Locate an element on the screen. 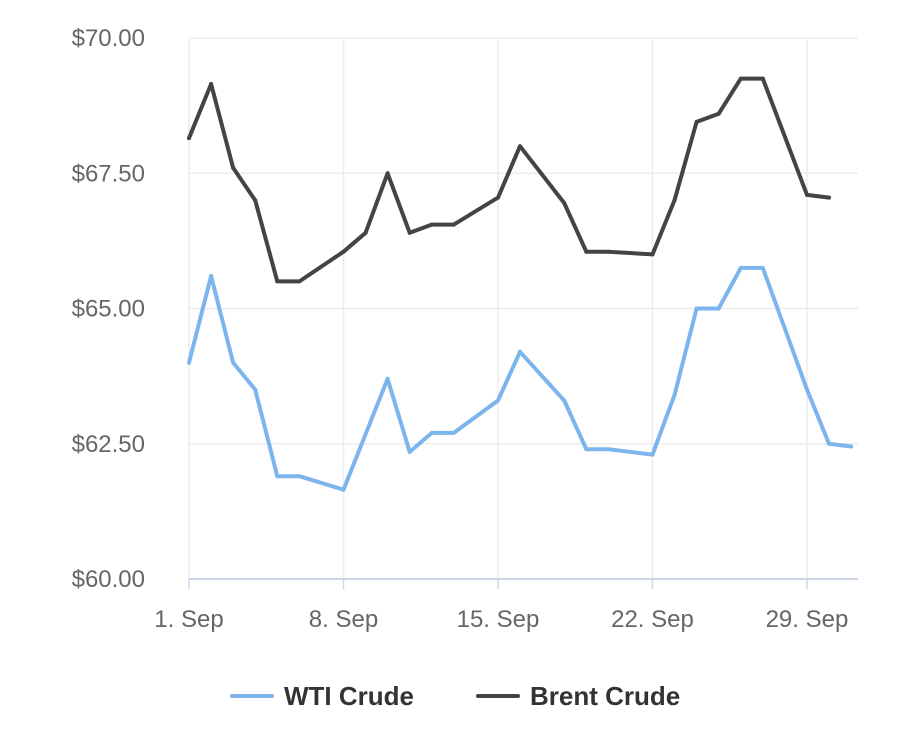  legend-label: Brent Crude is located at coordinates (605, 696).